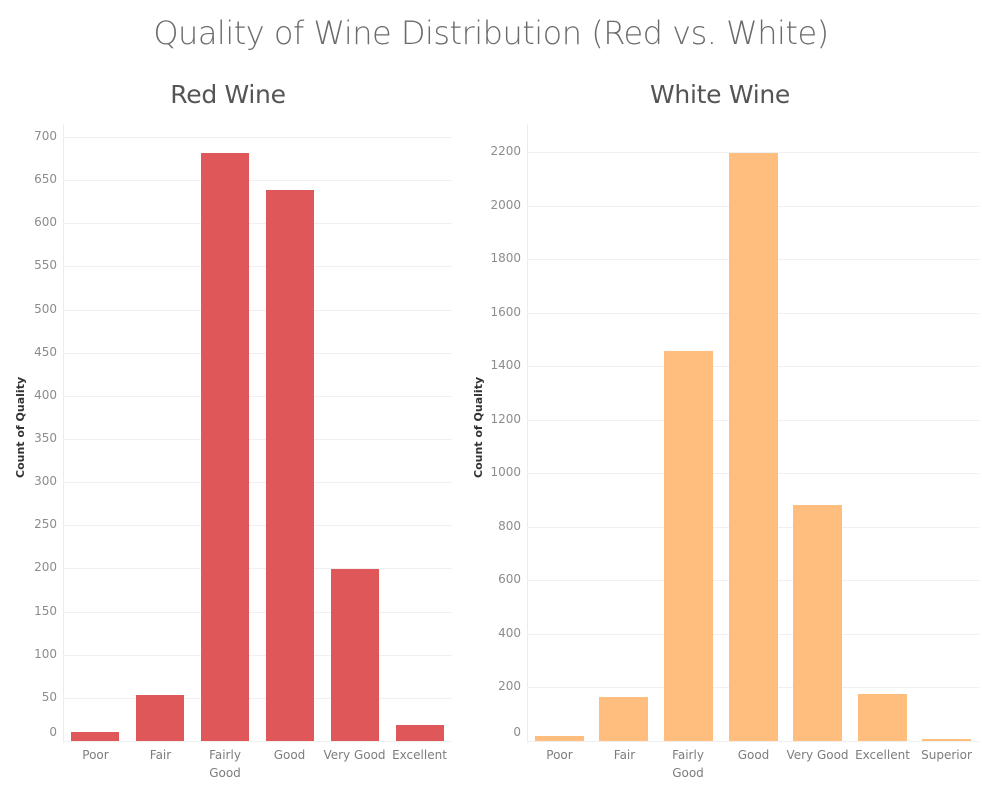 The image size is (982, 798). Describe the element at coordinates (45, 524) in the screenshot. I see `y-tick-label: 250` at that location.